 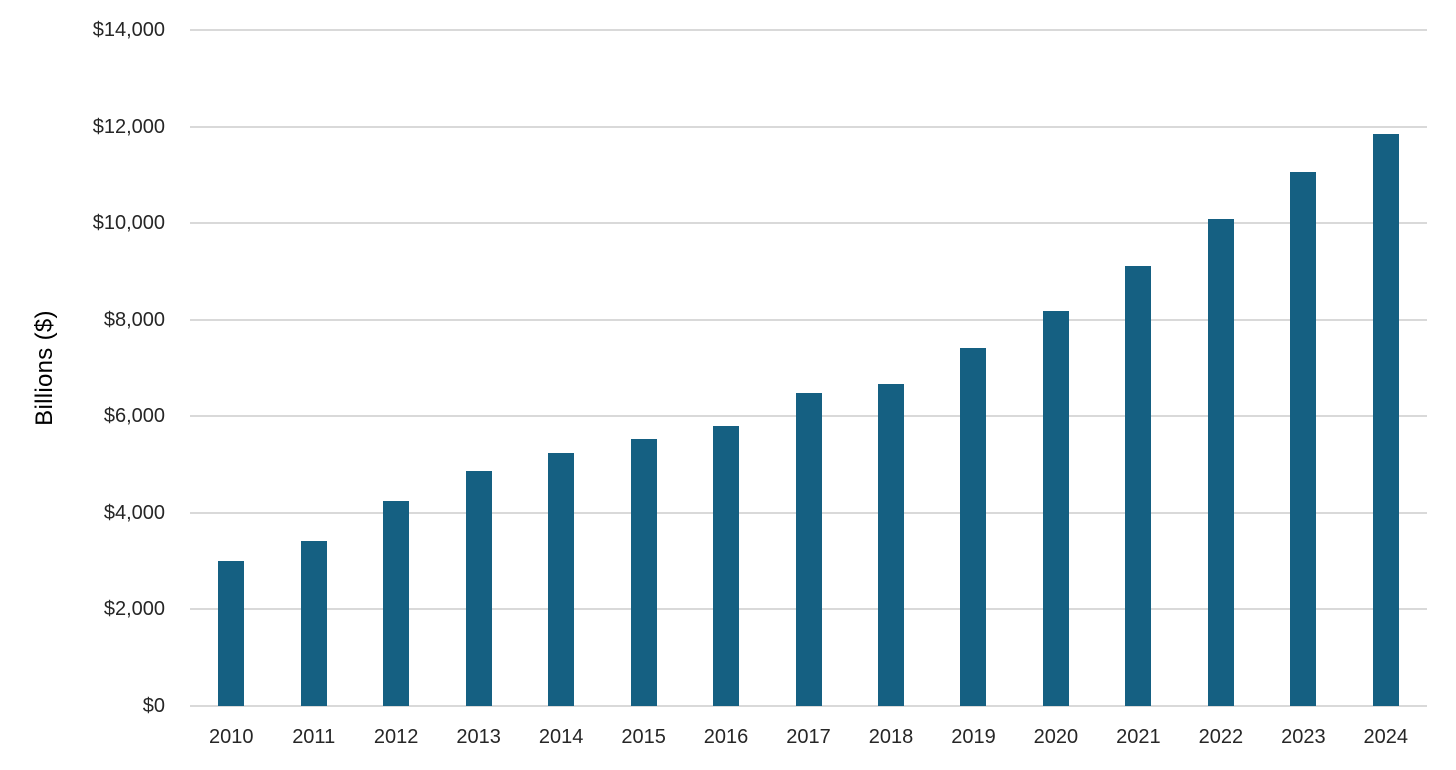 I want to click on x-tick-label: 2017, so click(x=808, y=737).